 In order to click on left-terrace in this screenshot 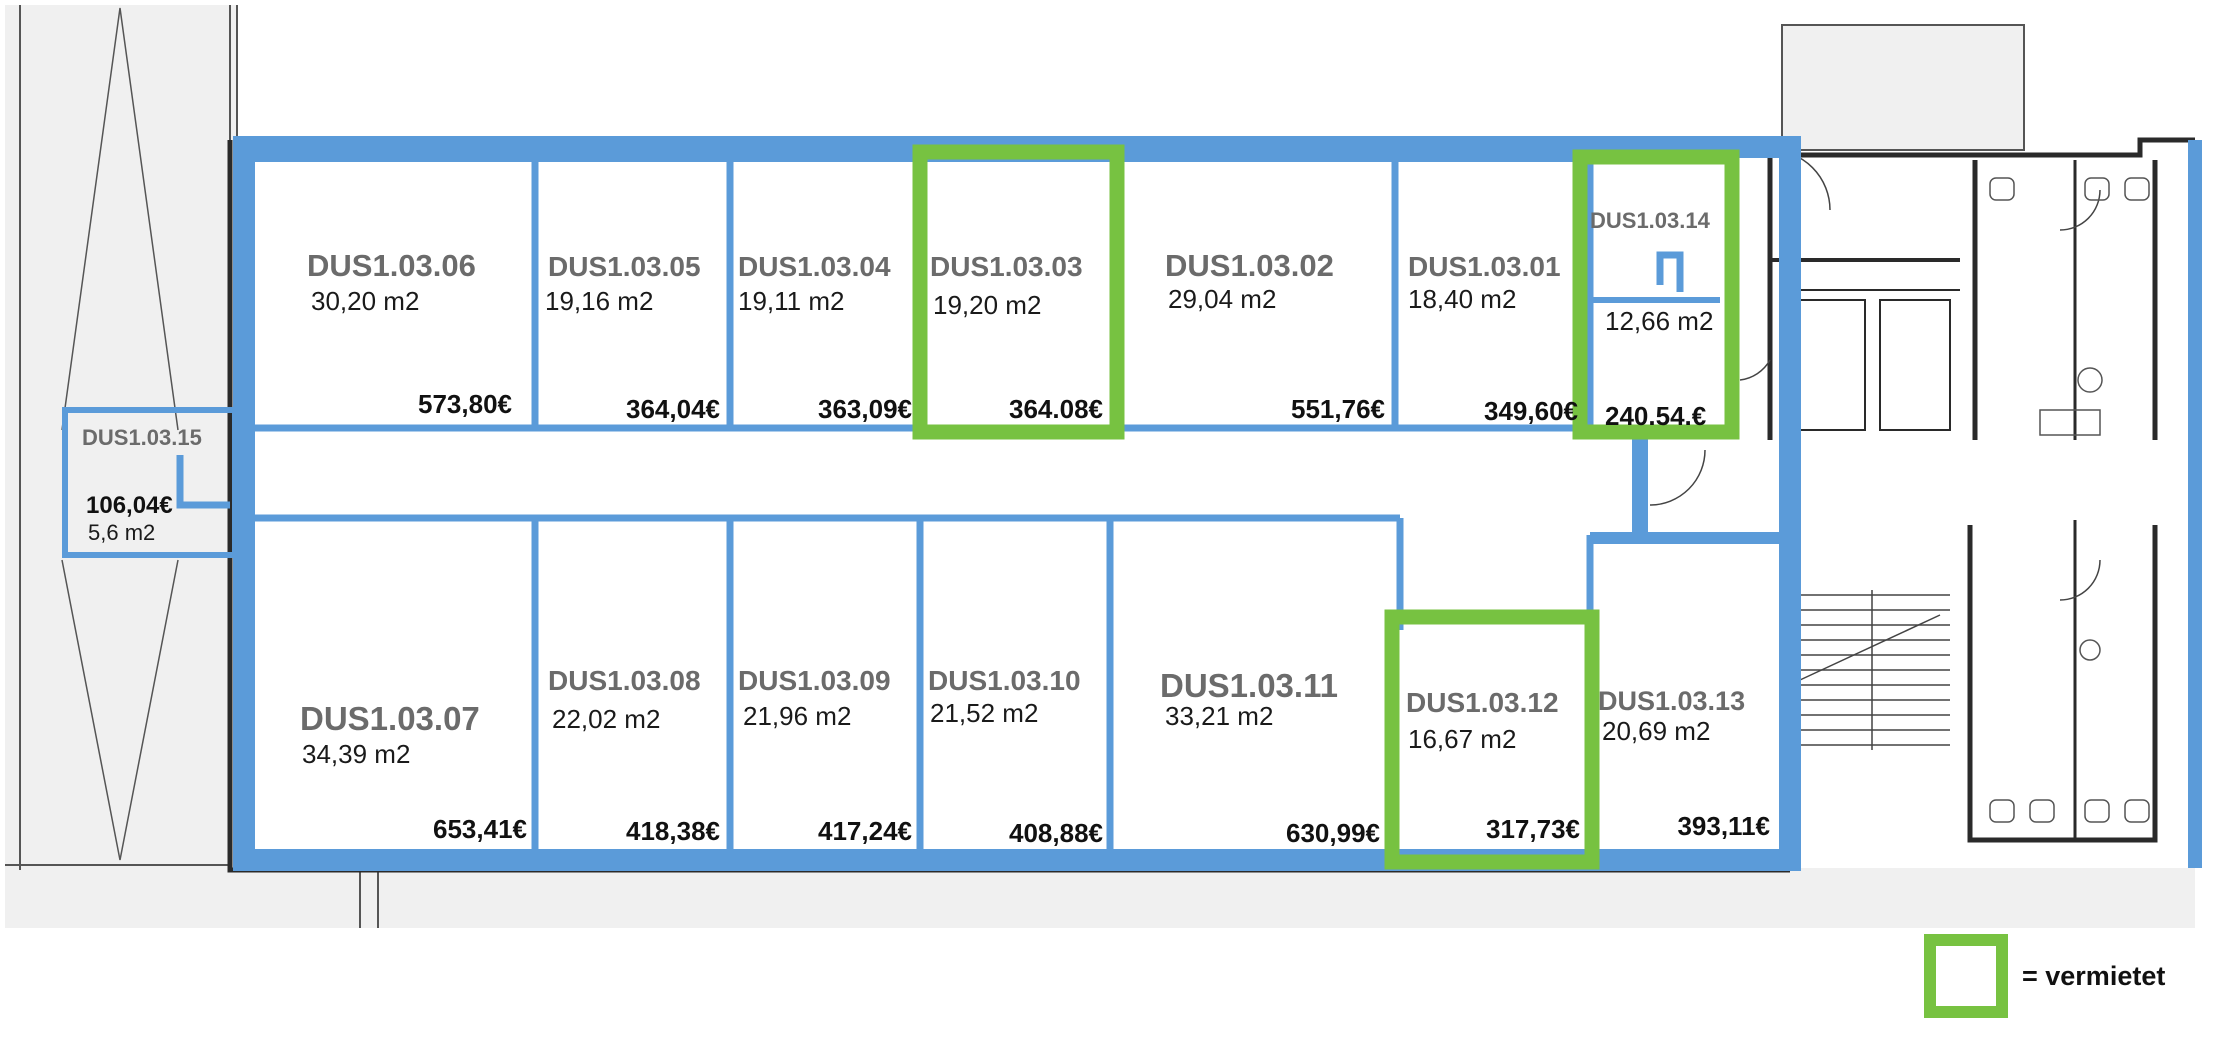, I will do `click(121, 440)`.